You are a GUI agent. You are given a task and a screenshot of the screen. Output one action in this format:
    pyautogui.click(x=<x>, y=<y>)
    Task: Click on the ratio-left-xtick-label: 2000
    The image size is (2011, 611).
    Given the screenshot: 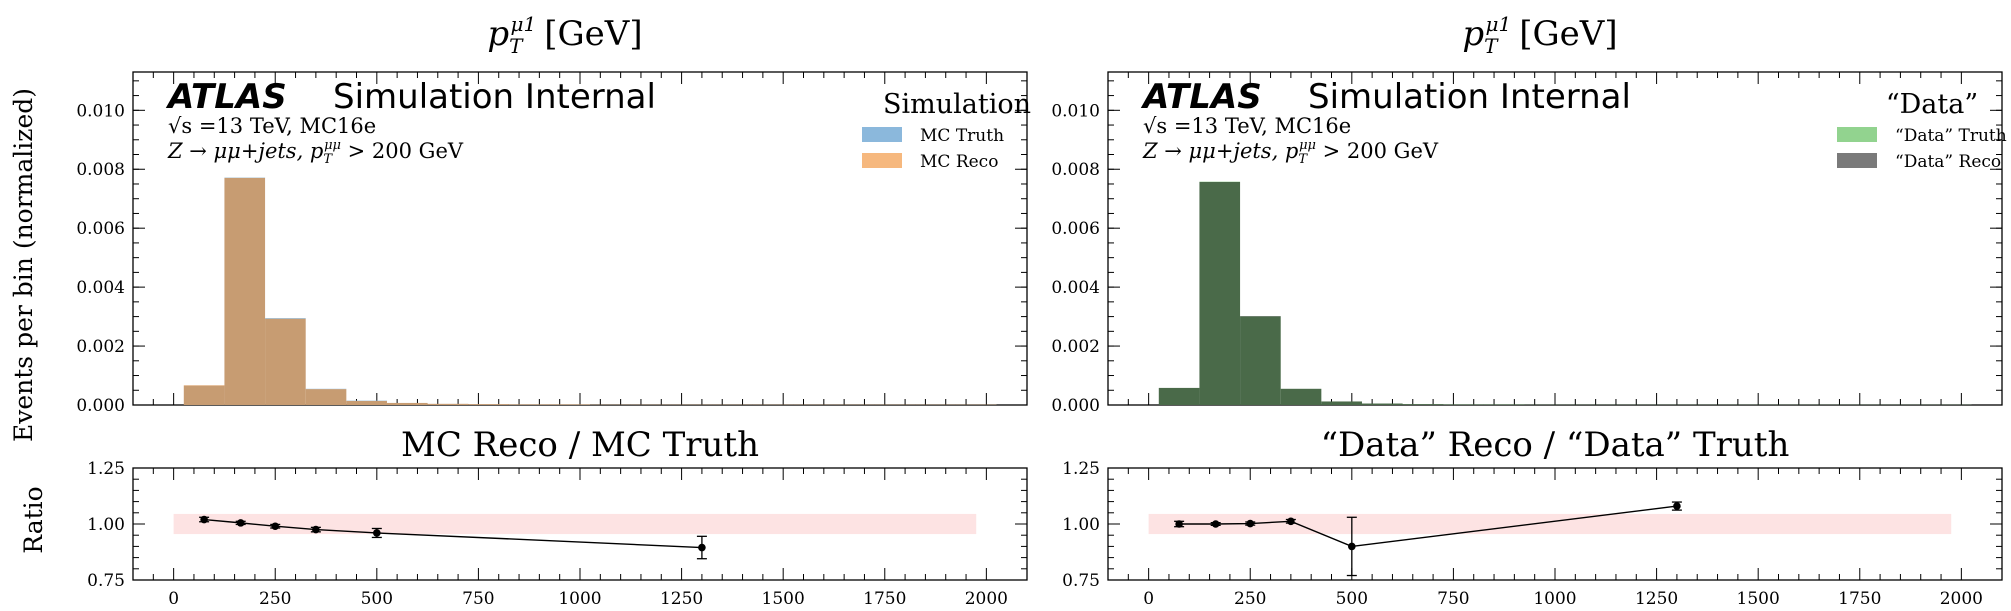 What is the action you would take?
    pyautogui.click(x=986, y=599)
    